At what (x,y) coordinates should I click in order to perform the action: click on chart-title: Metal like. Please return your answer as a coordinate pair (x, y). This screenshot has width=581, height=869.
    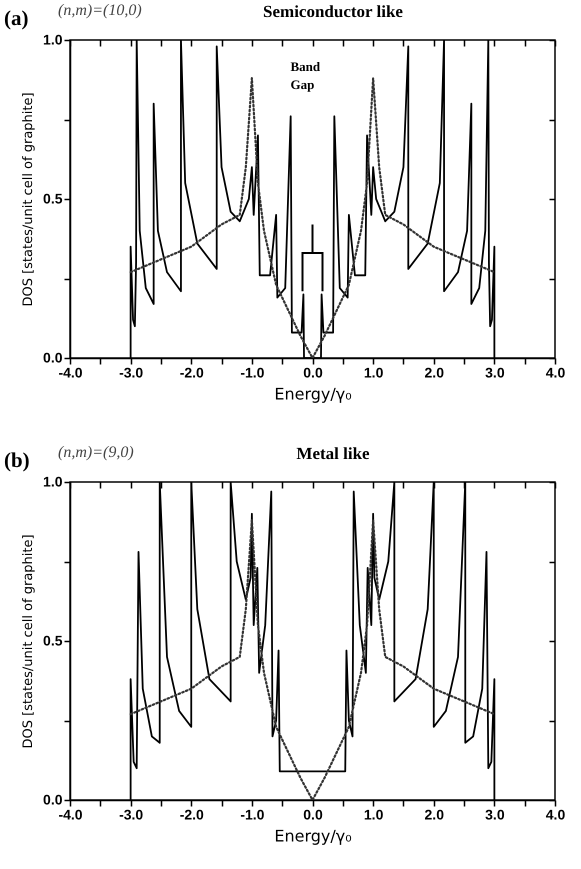
    Looking at the image, I should click on (333, 453).